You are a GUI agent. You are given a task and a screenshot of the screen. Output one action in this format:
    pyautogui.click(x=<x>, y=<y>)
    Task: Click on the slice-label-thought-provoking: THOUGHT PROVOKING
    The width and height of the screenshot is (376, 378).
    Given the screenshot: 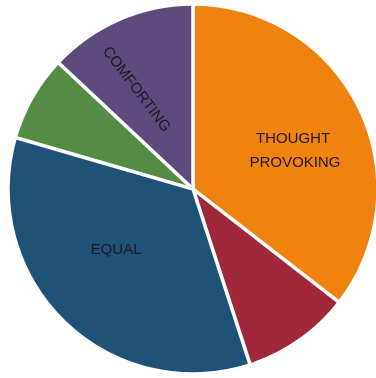 What is the action you would take?
    pyautogui.click(x=295, y=150)
    